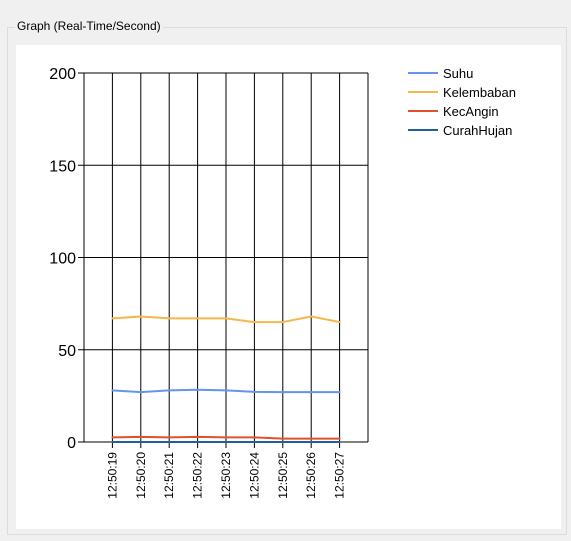  I want to click on x-tick-label: 12:50:24, so click(254, 475).